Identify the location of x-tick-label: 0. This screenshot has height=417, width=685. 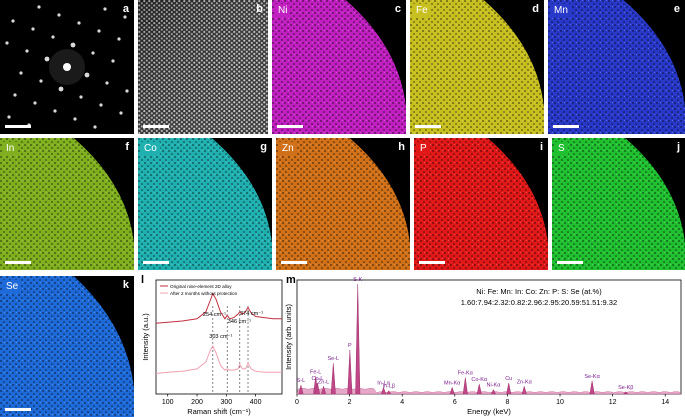
(297, 402).